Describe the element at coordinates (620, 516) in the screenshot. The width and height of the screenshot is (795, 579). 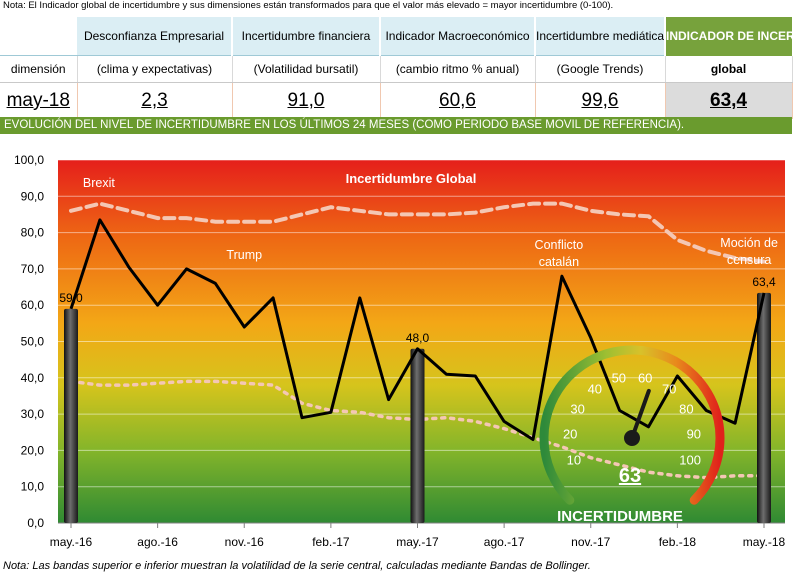
I see `gauge-label: INCERTIDUMBRE` at that location.